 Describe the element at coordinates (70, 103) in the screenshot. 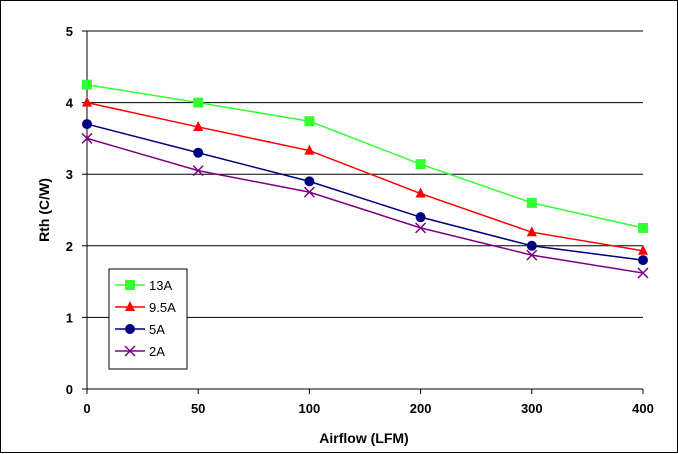

I see `y-tick-label: 4` at that location.